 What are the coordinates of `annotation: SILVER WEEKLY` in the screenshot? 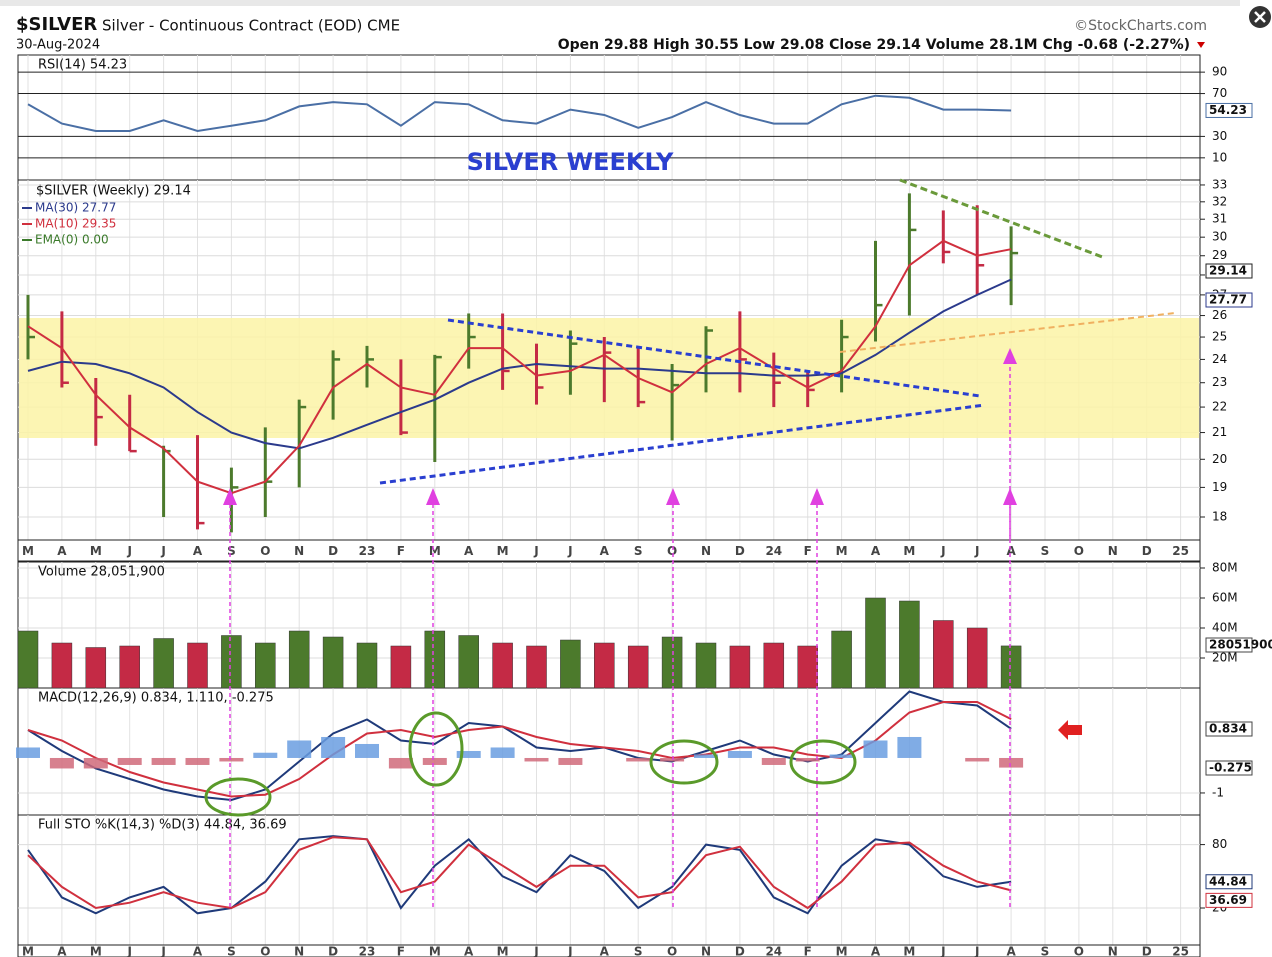 It's located at (570, 162).